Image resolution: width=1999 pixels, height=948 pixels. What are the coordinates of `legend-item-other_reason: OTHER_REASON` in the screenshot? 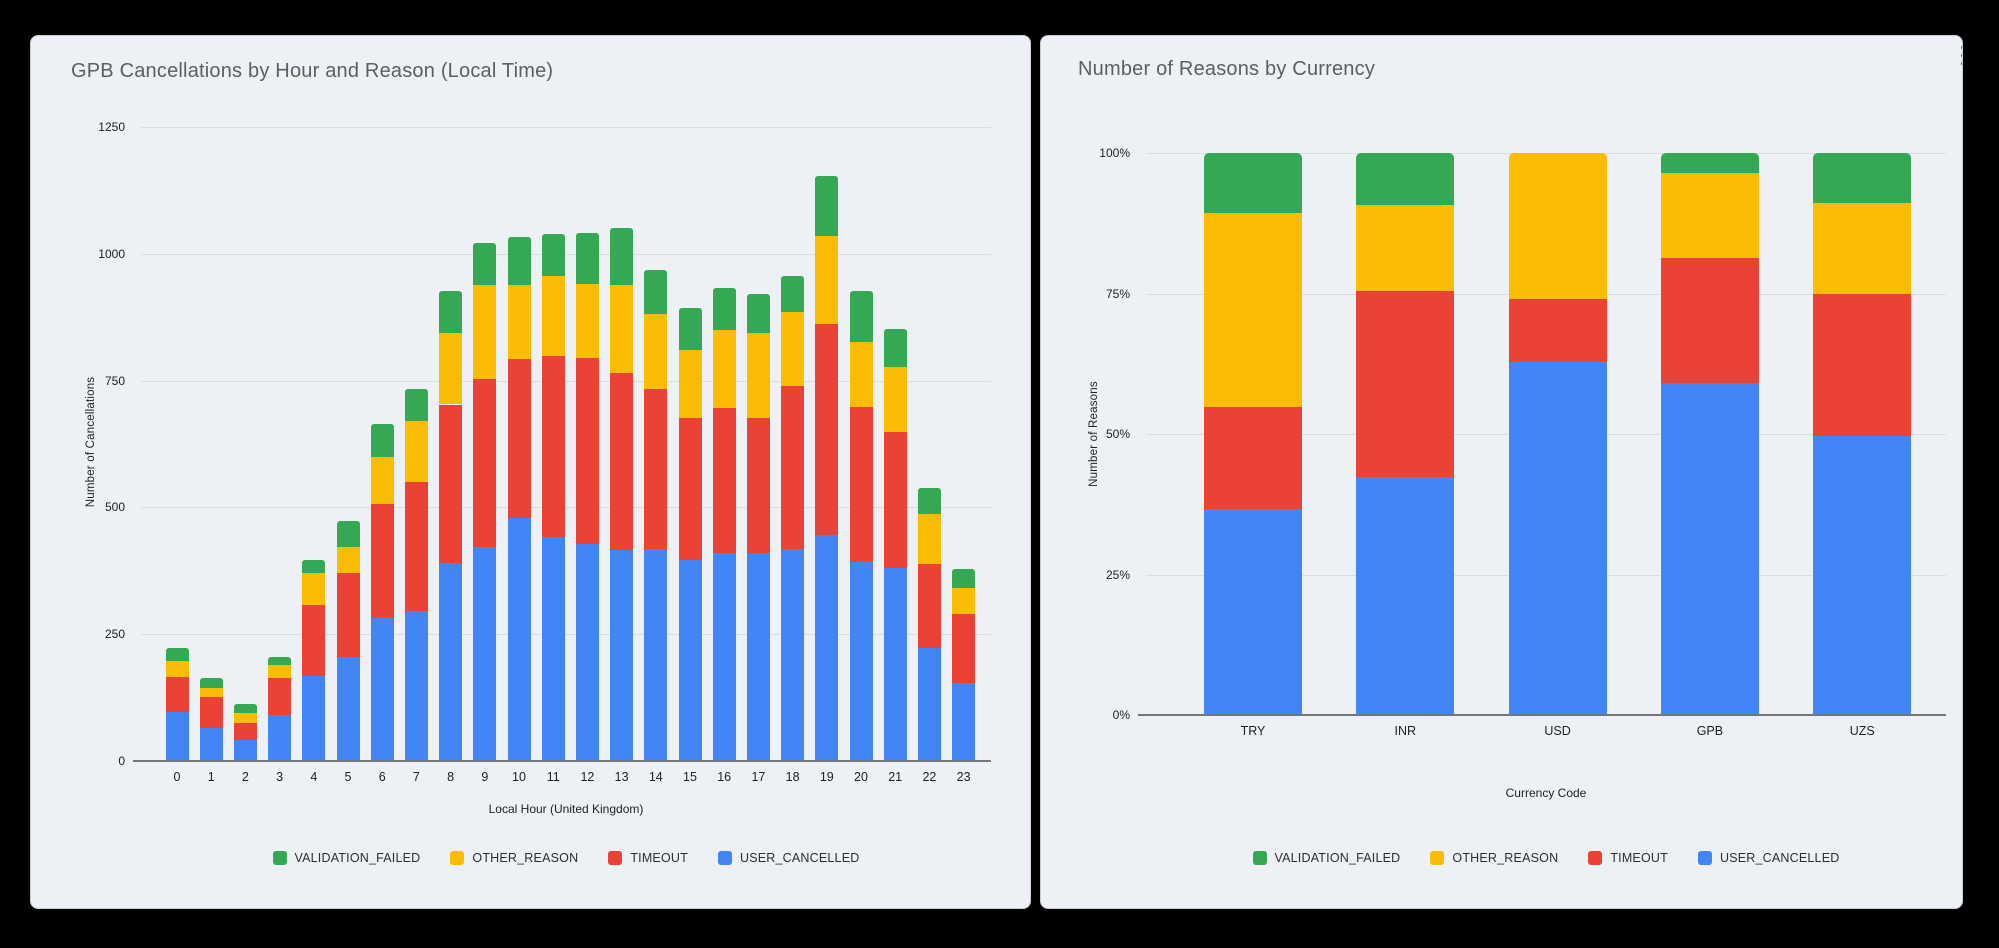 It's located at (514, 858).